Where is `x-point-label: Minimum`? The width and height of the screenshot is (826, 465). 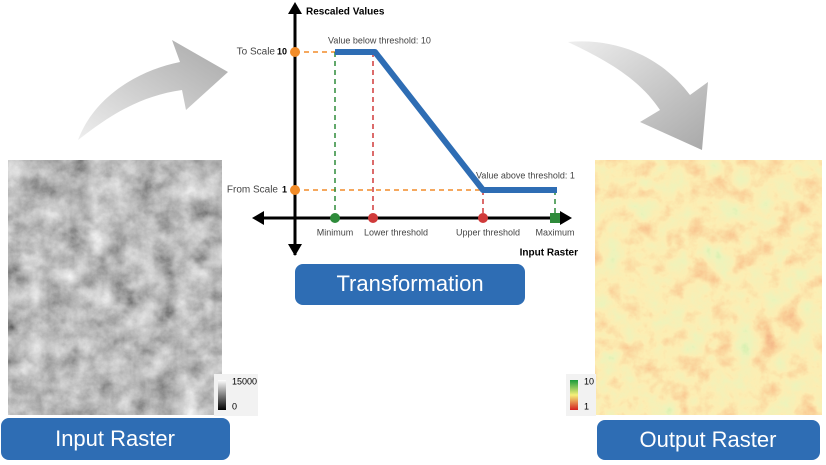
x-point-label: Minimum is located at coordinates (335, 232).